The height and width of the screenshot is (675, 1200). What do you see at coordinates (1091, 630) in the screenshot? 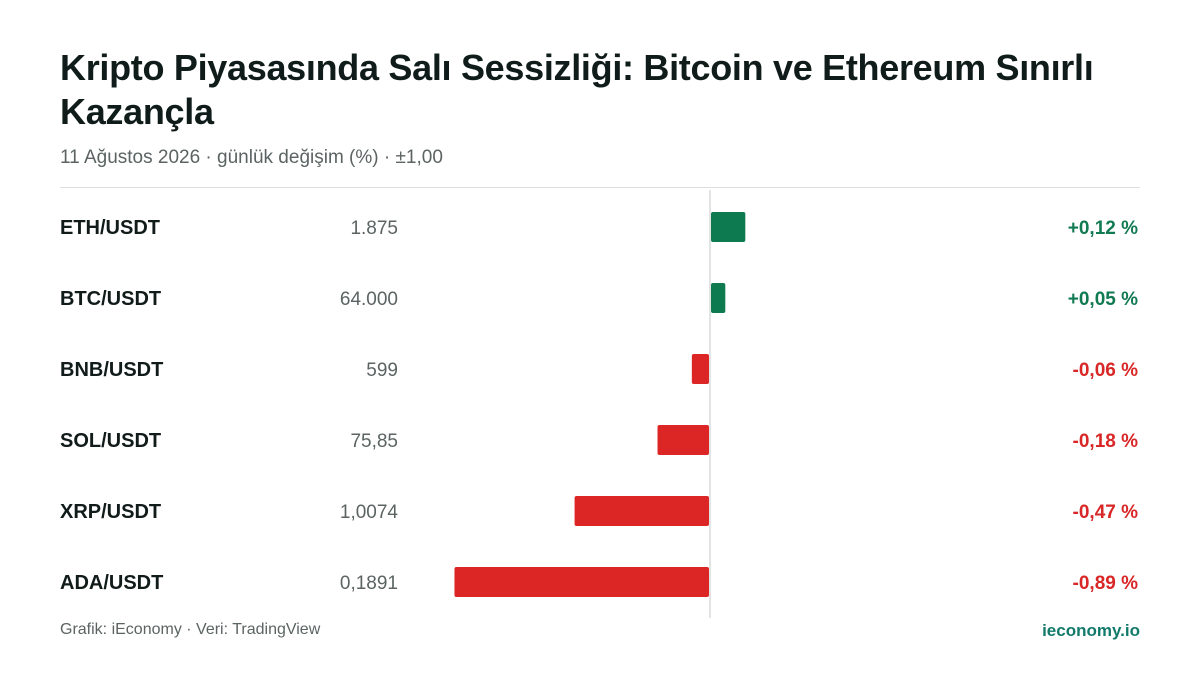
I see `footer-brand: ieconomy.io` at bounding box center [1091, 630].